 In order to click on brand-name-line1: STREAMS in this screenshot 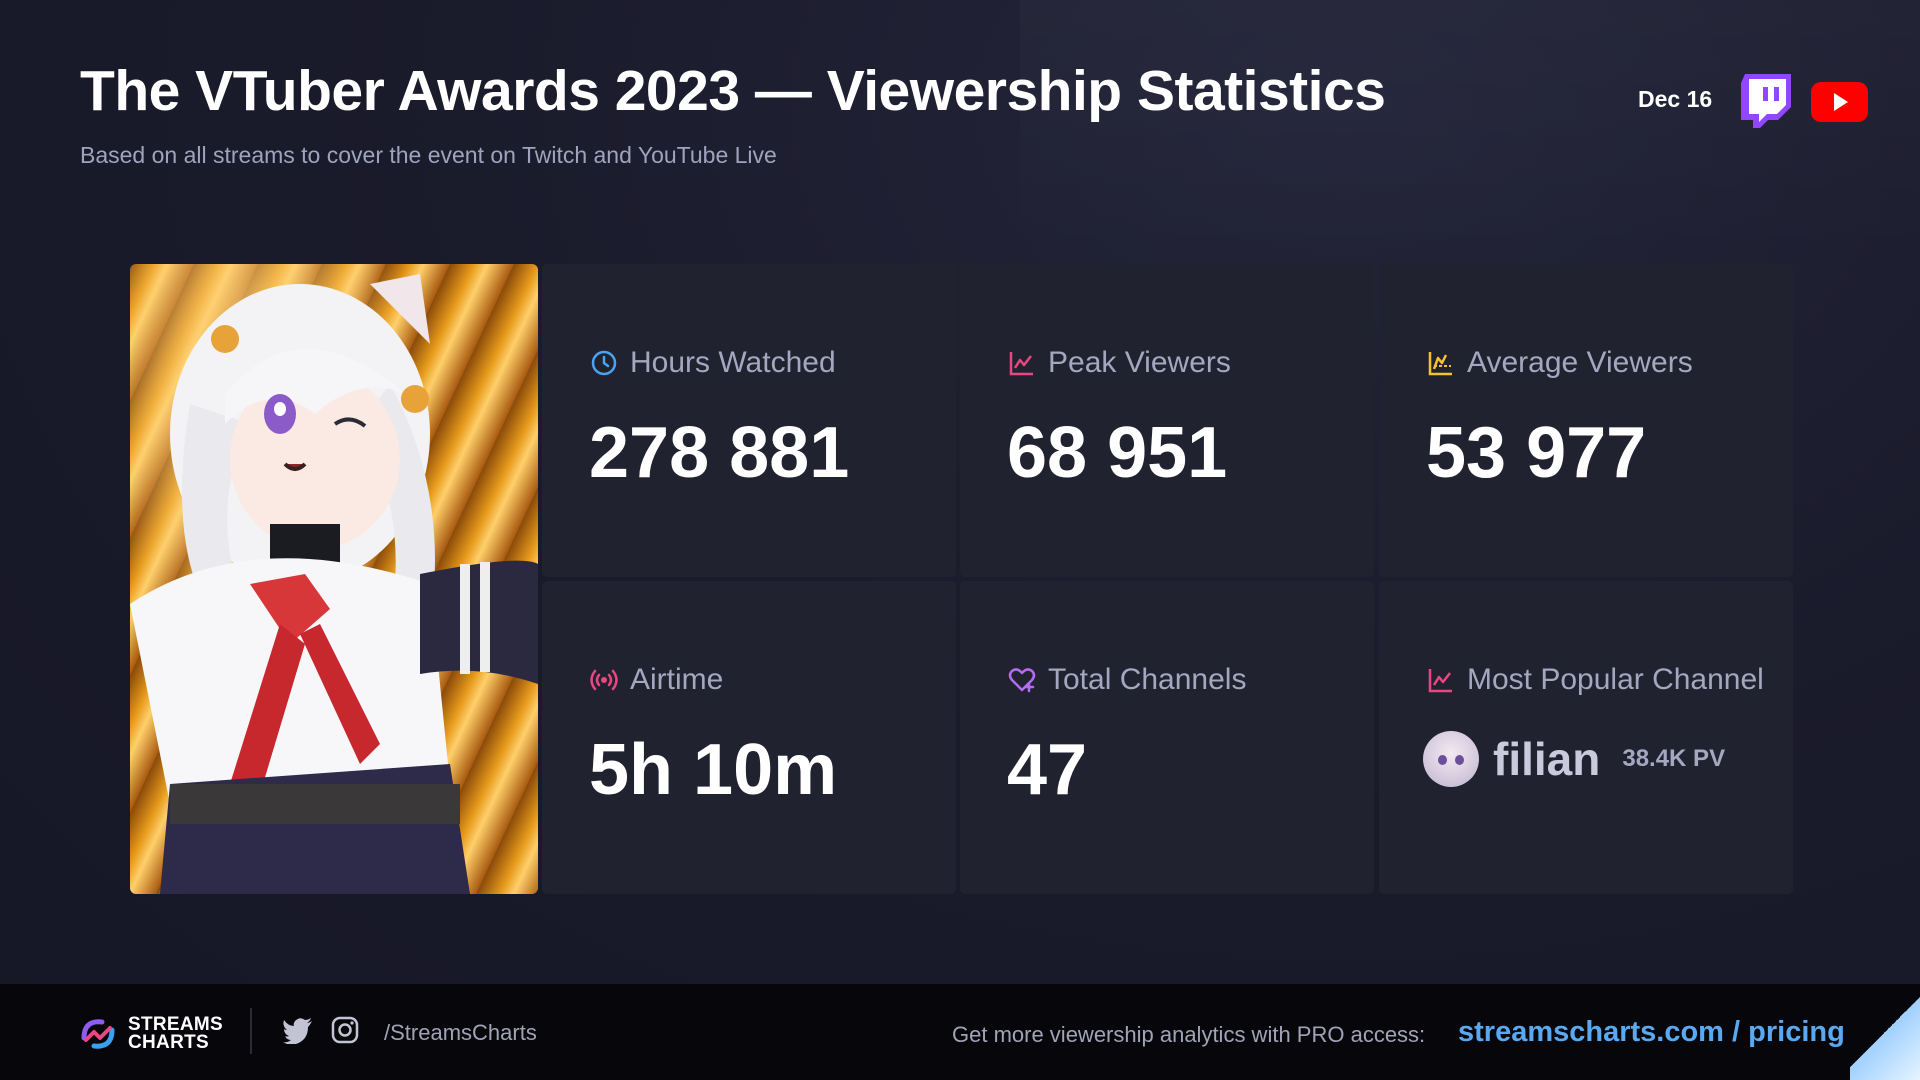, I will do `click(175, 1024)`.